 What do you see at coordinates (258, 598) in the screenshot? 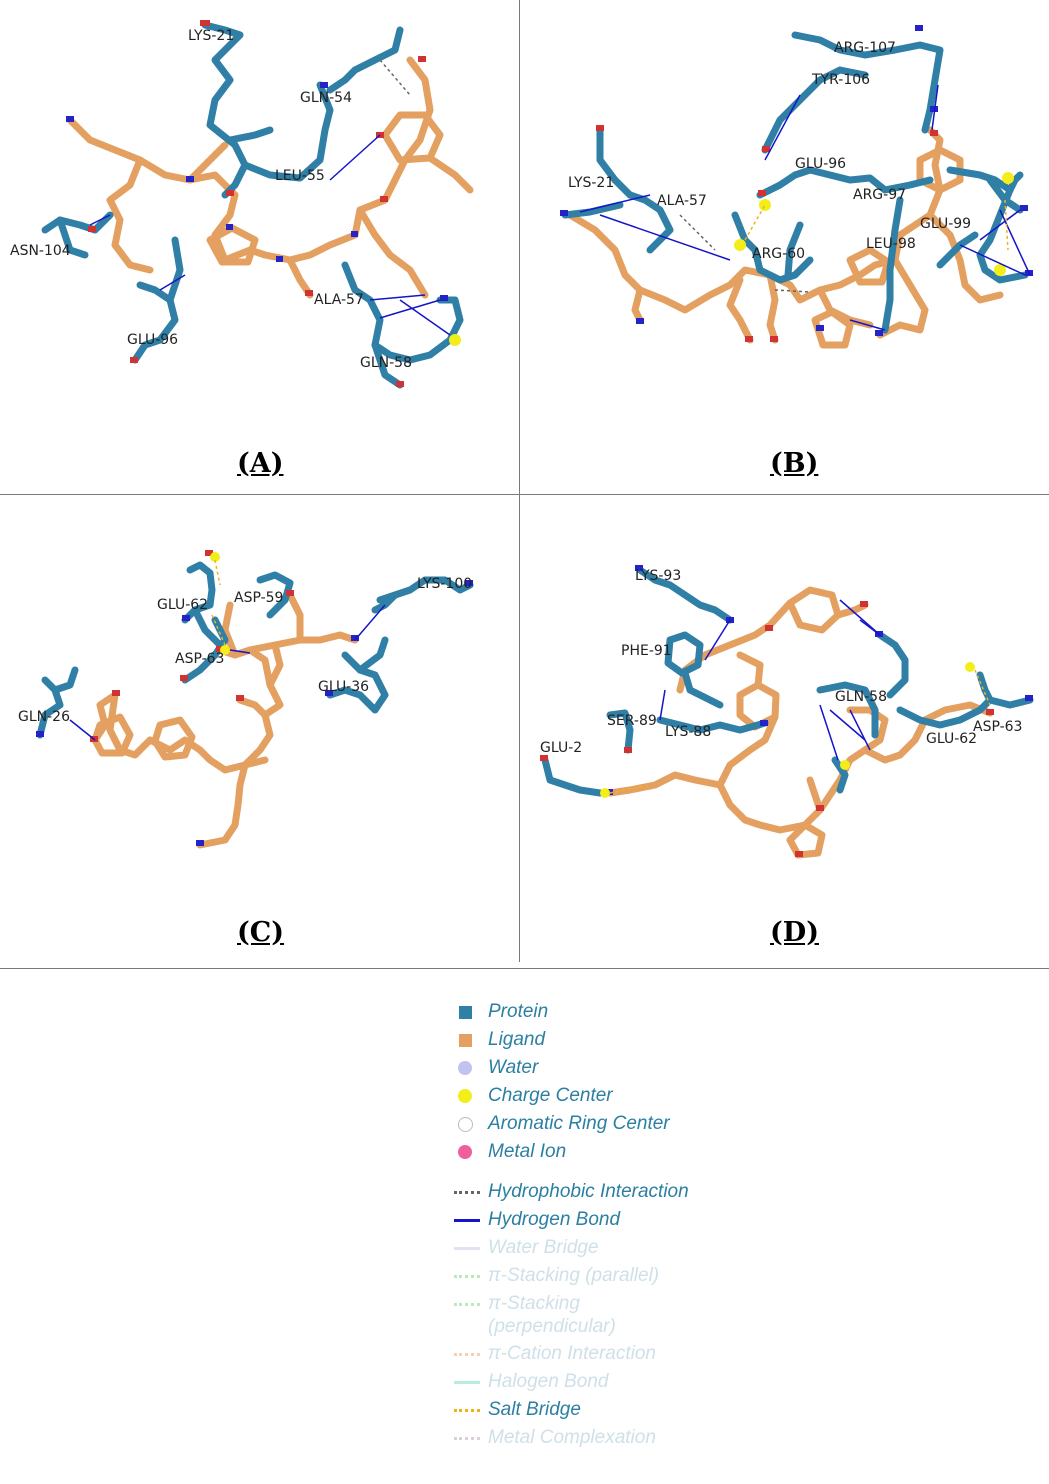
I see `residue-label: ASP-59` at bounding box center [258, 598].